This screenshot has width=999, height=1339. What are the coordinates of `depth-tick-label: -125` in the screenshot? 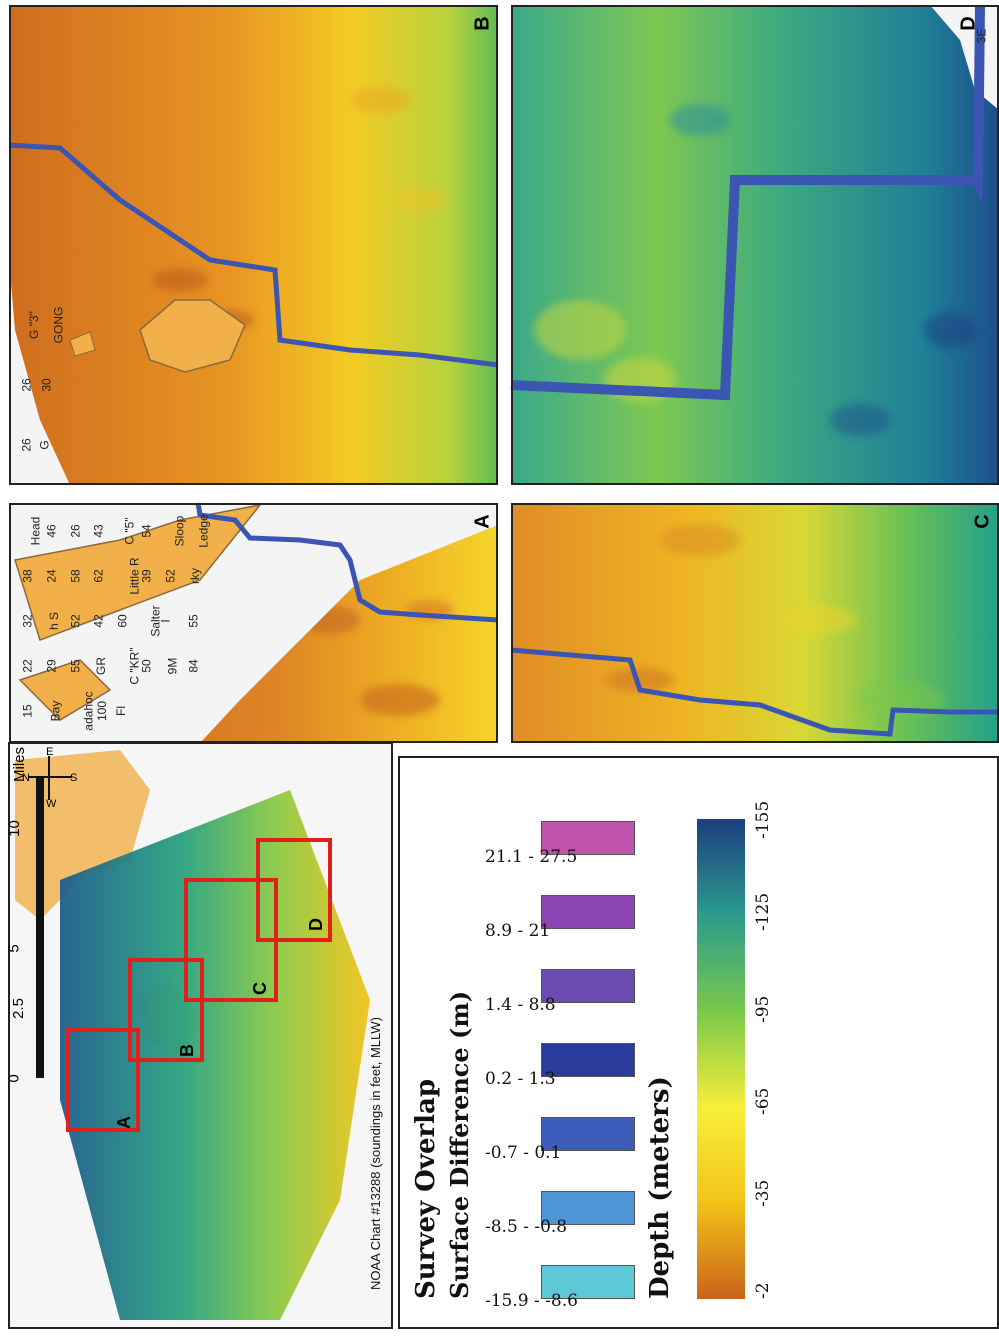 It's located at (763, 911).